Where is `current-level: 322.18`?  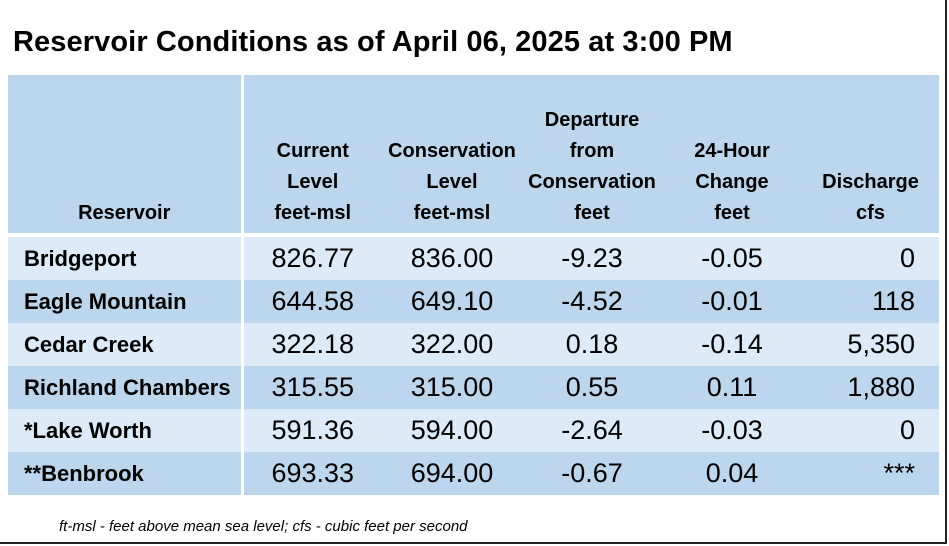
current-level: 322.18 is located at coordinates (312, 344).